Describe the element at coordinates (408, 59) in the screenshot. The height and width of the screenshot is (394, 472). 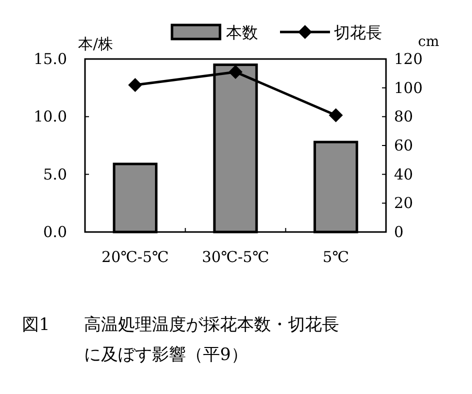
I see `y2tick: 120` at that location.